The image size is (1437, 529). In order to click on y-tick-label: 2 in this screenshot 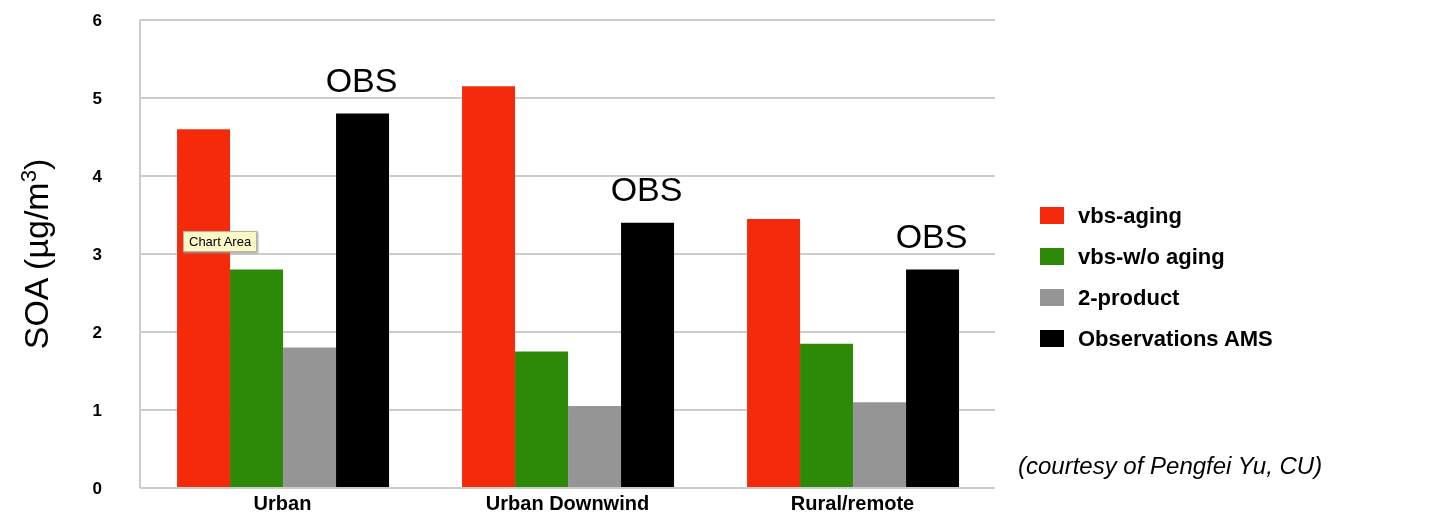, I will do `click(97, 333)`.